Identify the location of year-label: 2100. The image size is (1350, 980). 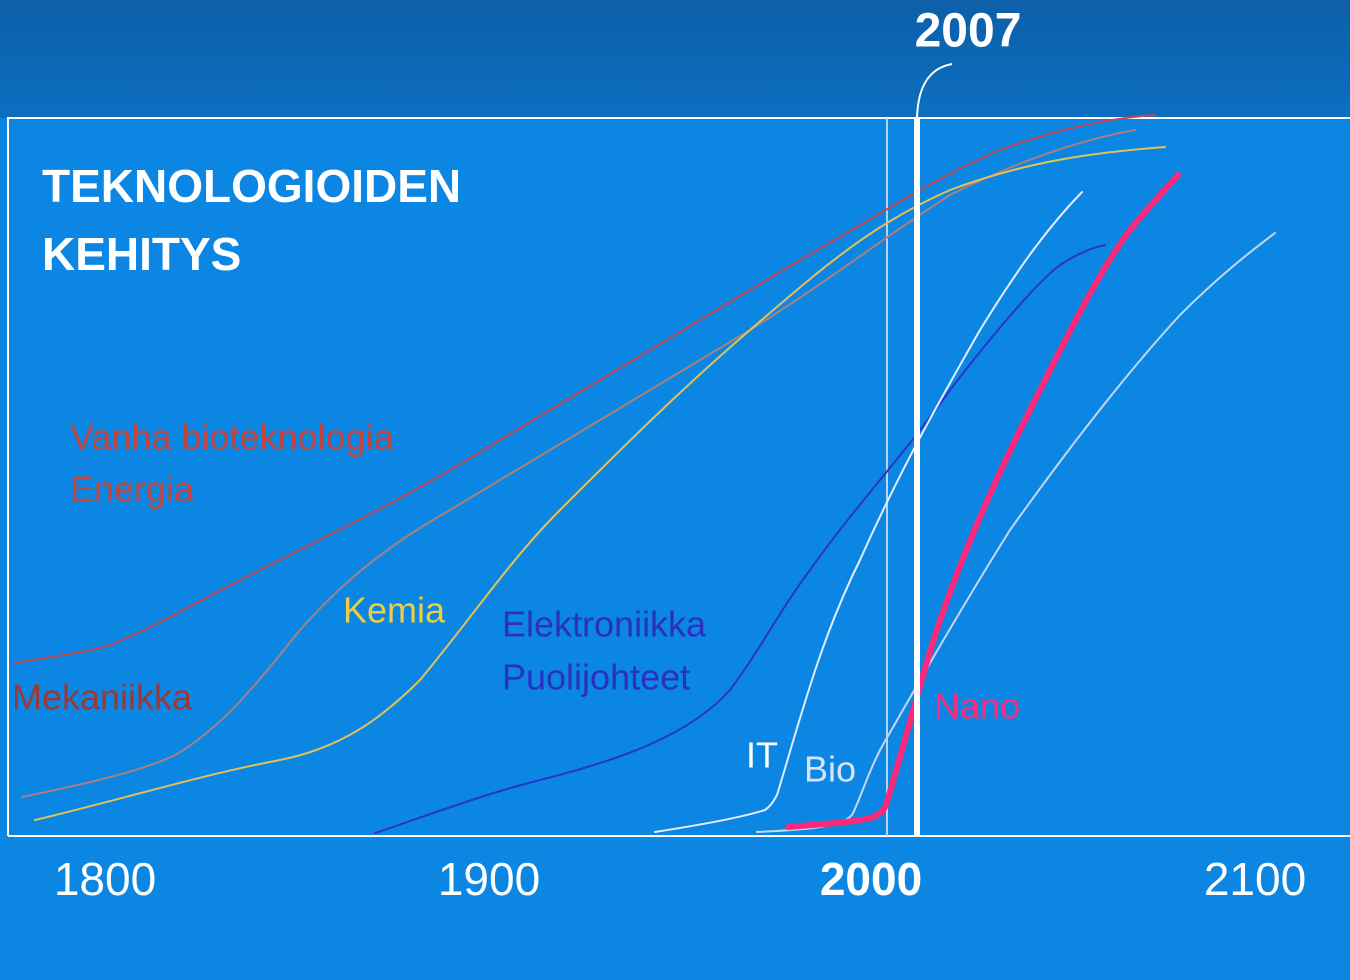
(1255, 879).